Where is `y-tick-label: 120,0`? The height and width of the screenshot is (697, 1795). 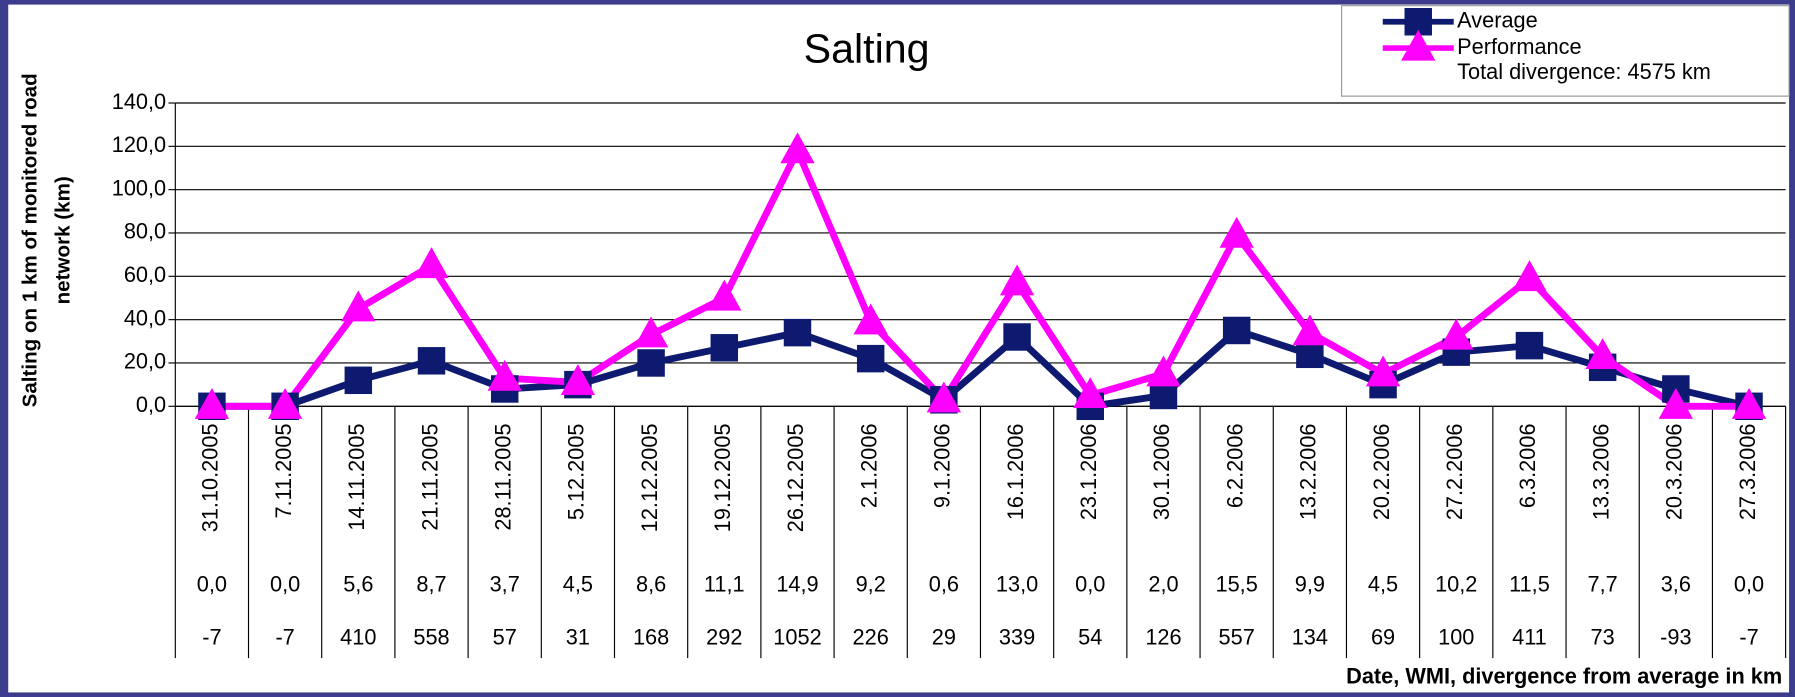 y-tick-label: 120,0 is located at coordinates (139, 144).